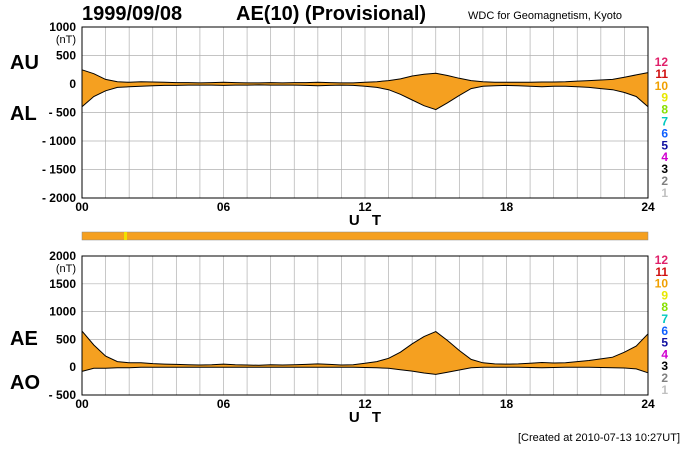  Describe the element at coordinates (365, 236) in the screenshot. I see `station-status-bar` at that location.